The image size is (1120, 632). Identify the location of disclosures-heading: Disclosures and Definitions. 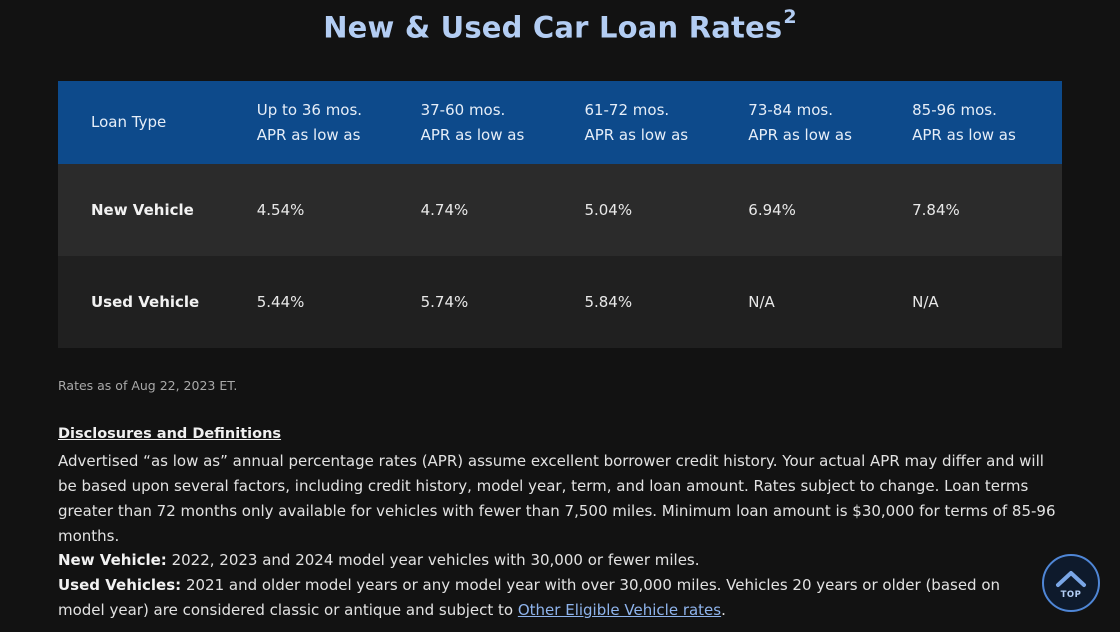
(170, 434).